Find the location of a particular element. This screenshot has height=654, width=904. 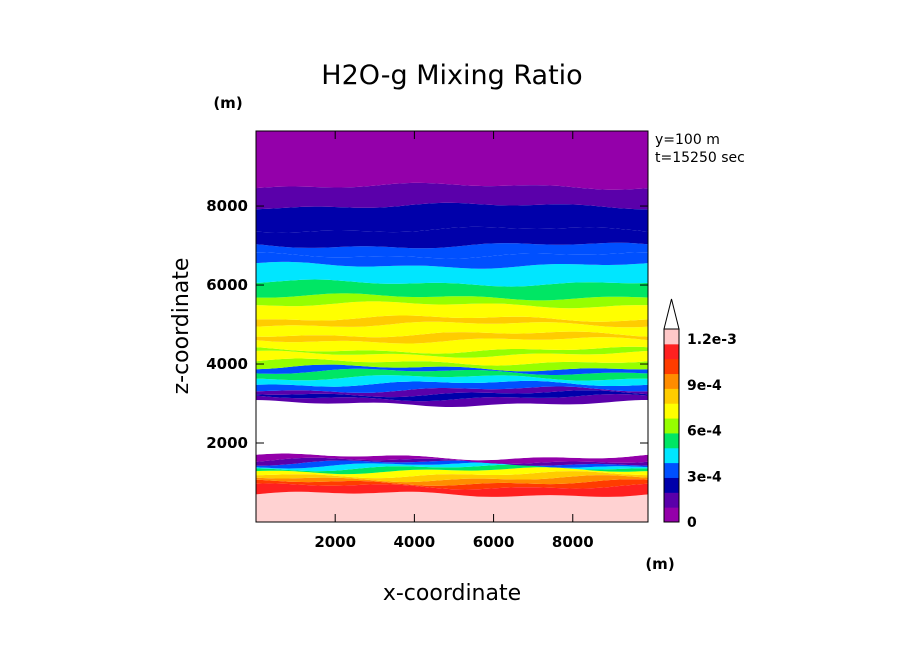

x-tick-label: 6000 is located at coordinates (494, 542).